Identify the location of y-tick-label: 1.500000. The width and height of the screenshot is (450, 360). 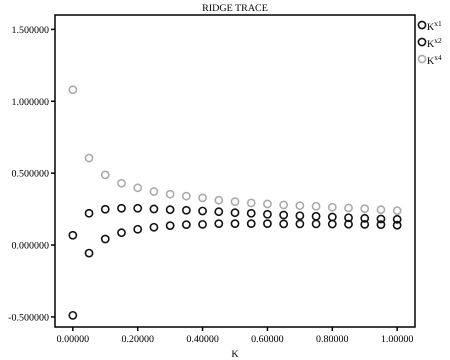
(30, 30).